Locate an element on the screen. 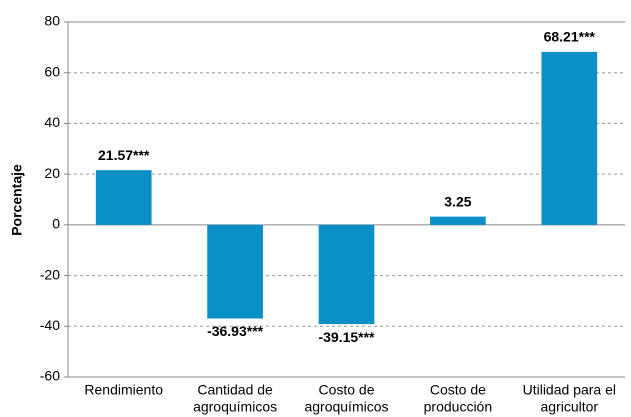 This screenshot has height=417, width=631. value-label: 21.57*** is located at coordinates (124, 155).